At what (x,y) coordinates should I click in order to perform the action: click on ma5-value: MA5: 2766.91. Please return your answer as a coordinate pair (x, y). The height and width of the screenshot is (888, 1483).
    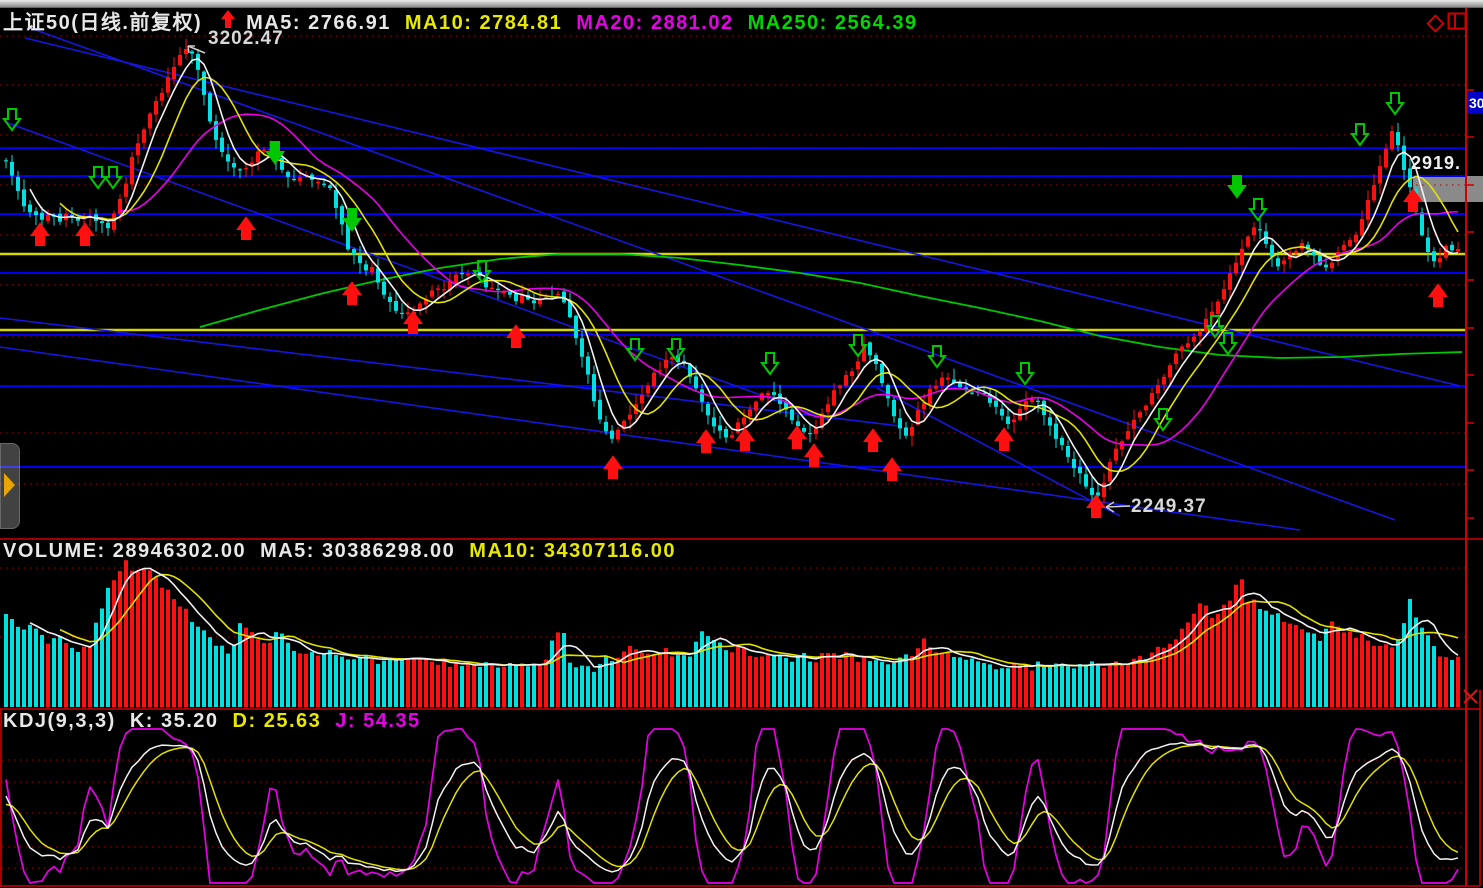
    Looking at the image, I should click on (318, 23).